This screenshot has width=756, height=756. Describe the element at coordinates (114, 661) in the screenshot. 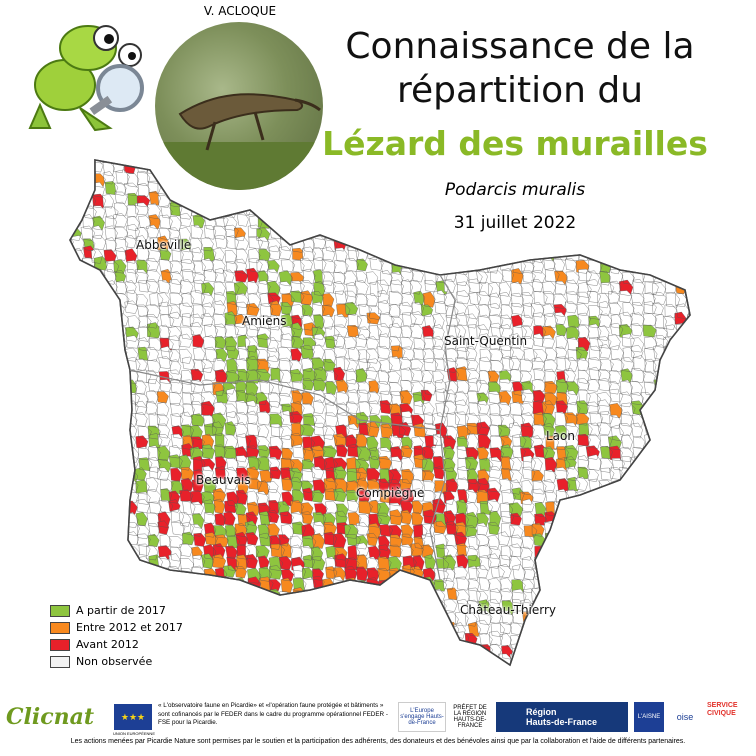

I see `legend-label: Non observée` at that location.